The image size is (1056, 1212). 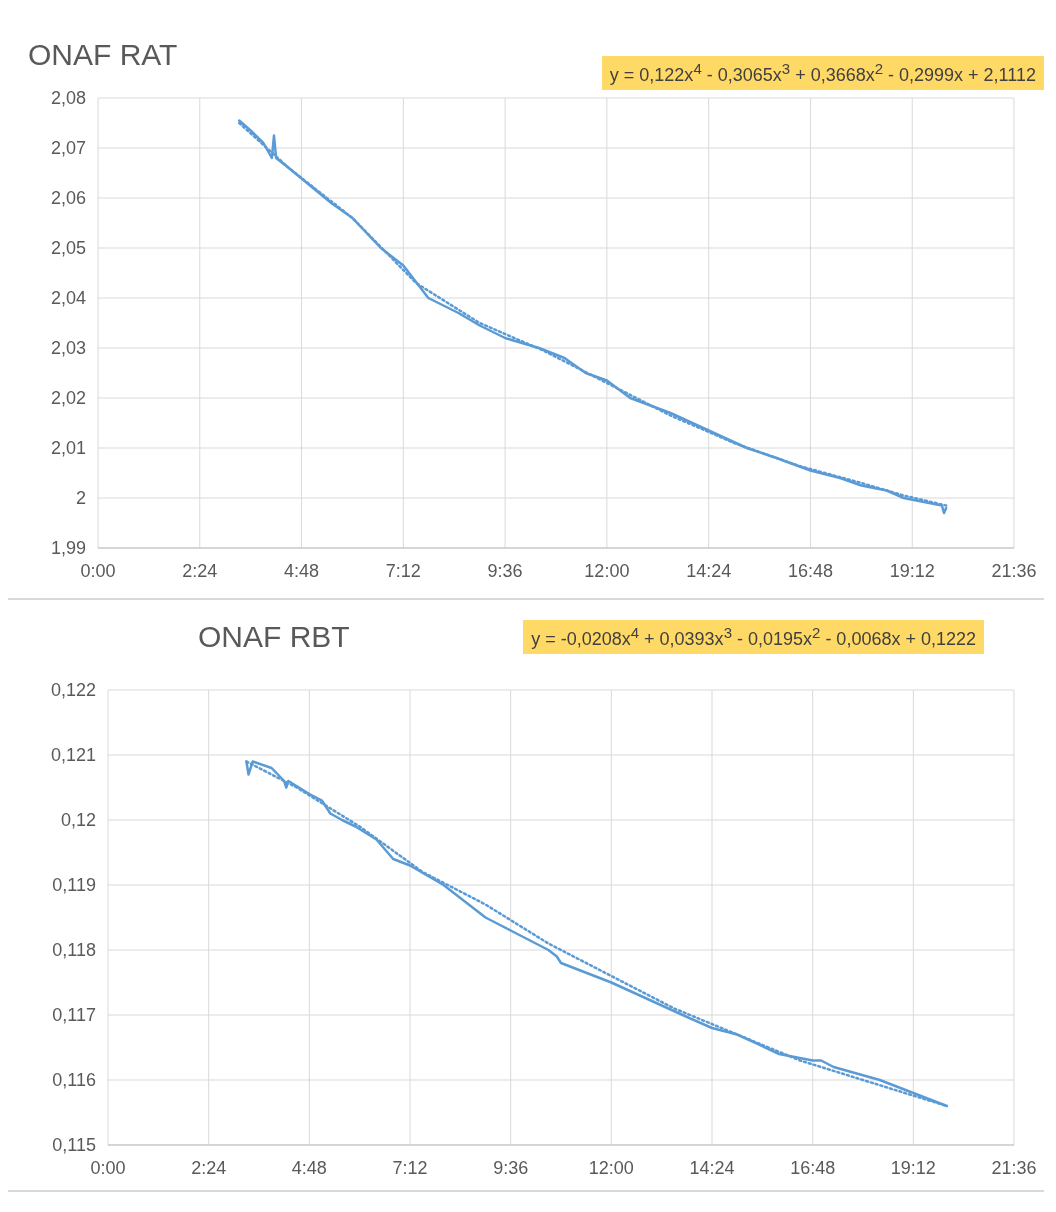 What do you see at coordinates (74, 885) in the screenshot?
I see `y-tick-label: 0,119` at bounding box center [74, 885].